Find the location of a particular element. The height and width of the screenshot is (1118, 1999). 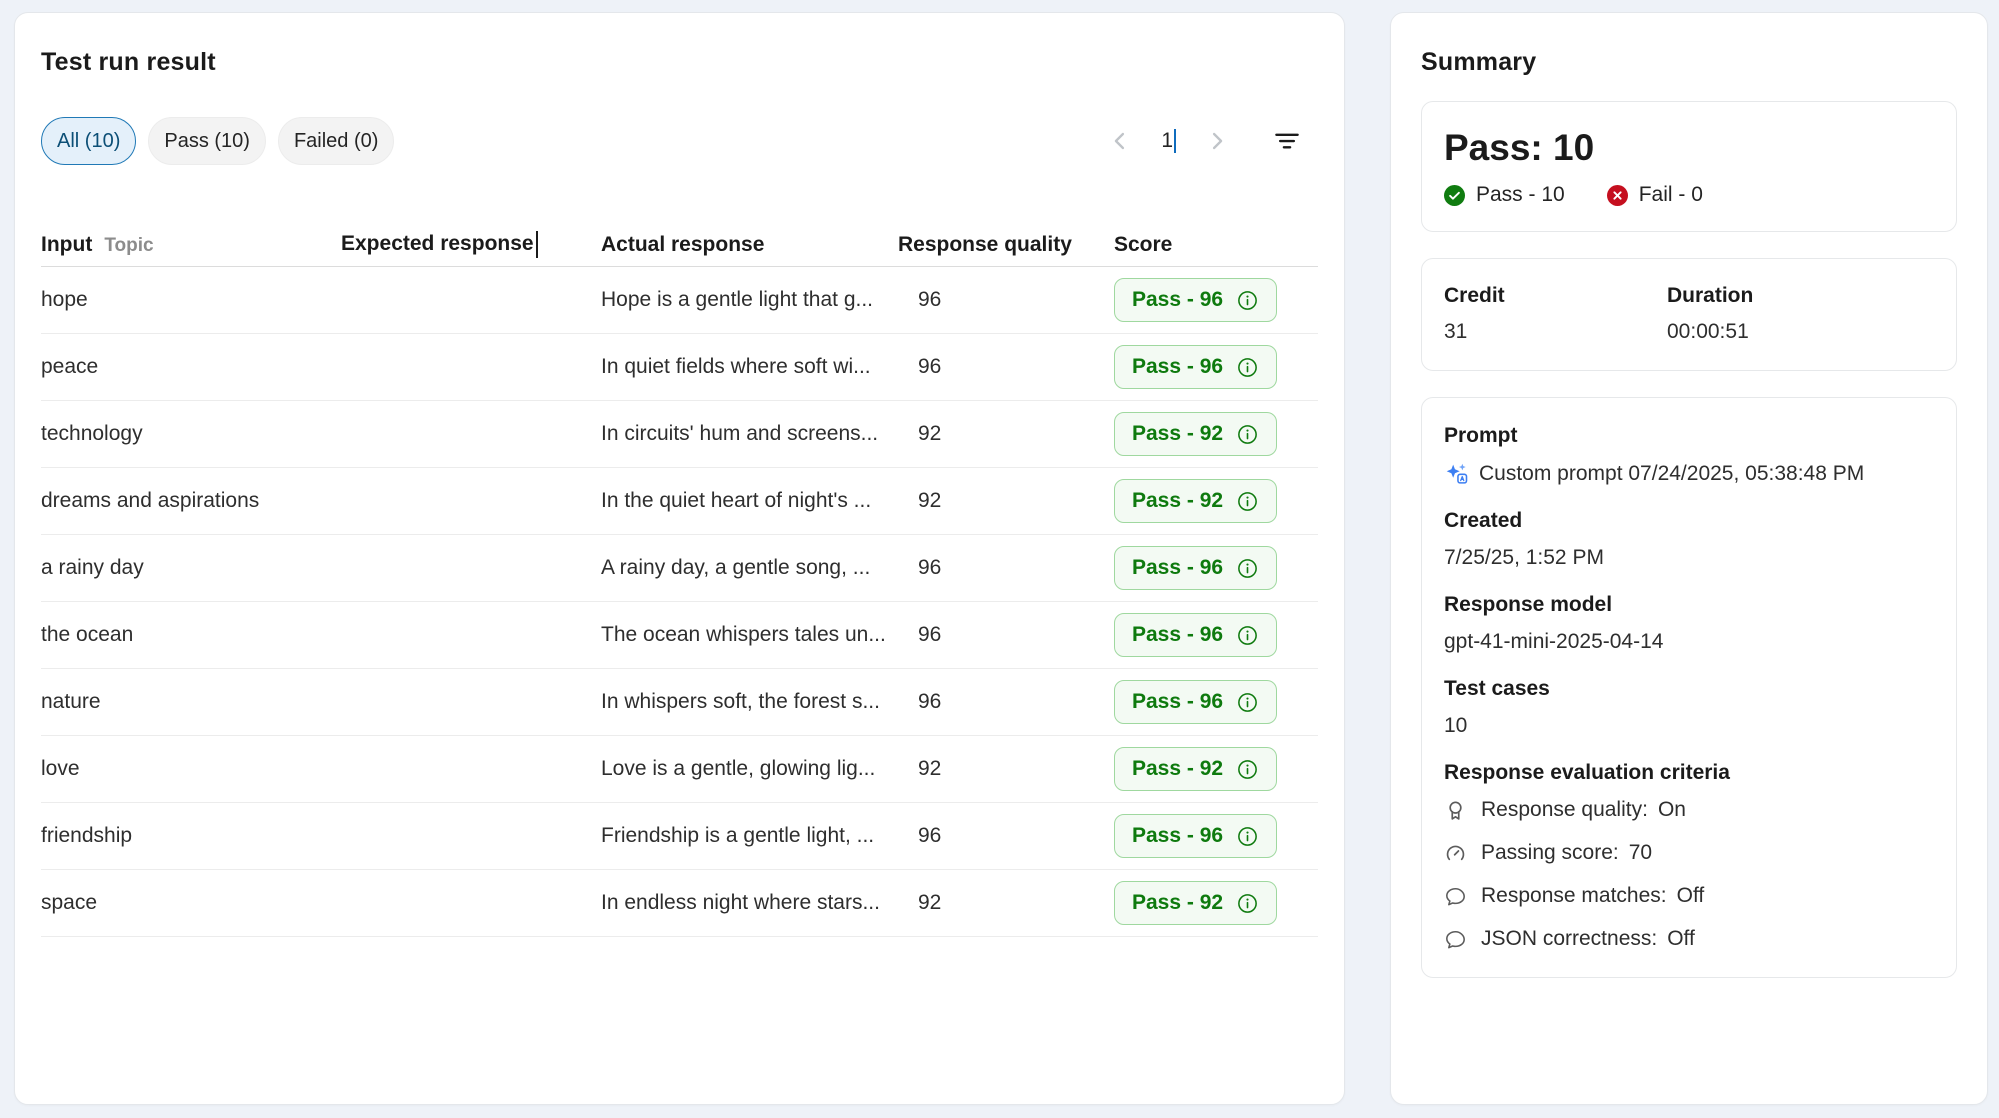

prev-page-button is located at coordinates (1120, 141).